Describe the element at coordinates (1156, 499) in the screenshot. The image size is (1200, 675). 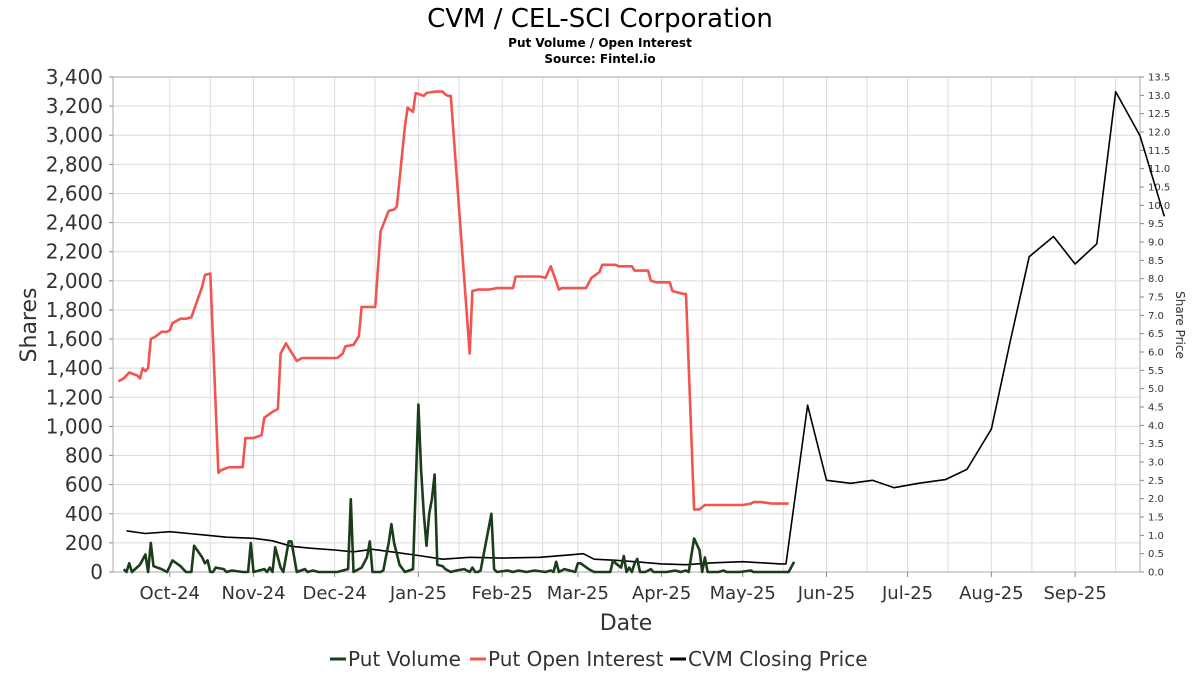
I see `y2-tick-label: 2.0` at that location.